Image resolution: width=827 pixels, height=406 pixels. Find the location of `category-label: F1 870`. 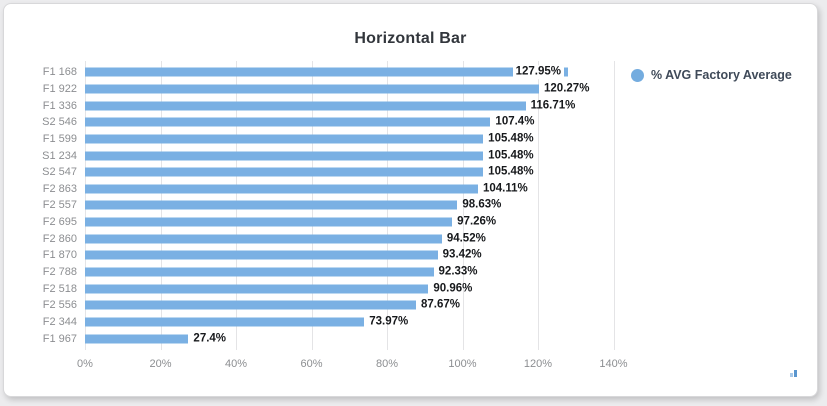

category-label: F1 870 is located at coordinates (59, 255).